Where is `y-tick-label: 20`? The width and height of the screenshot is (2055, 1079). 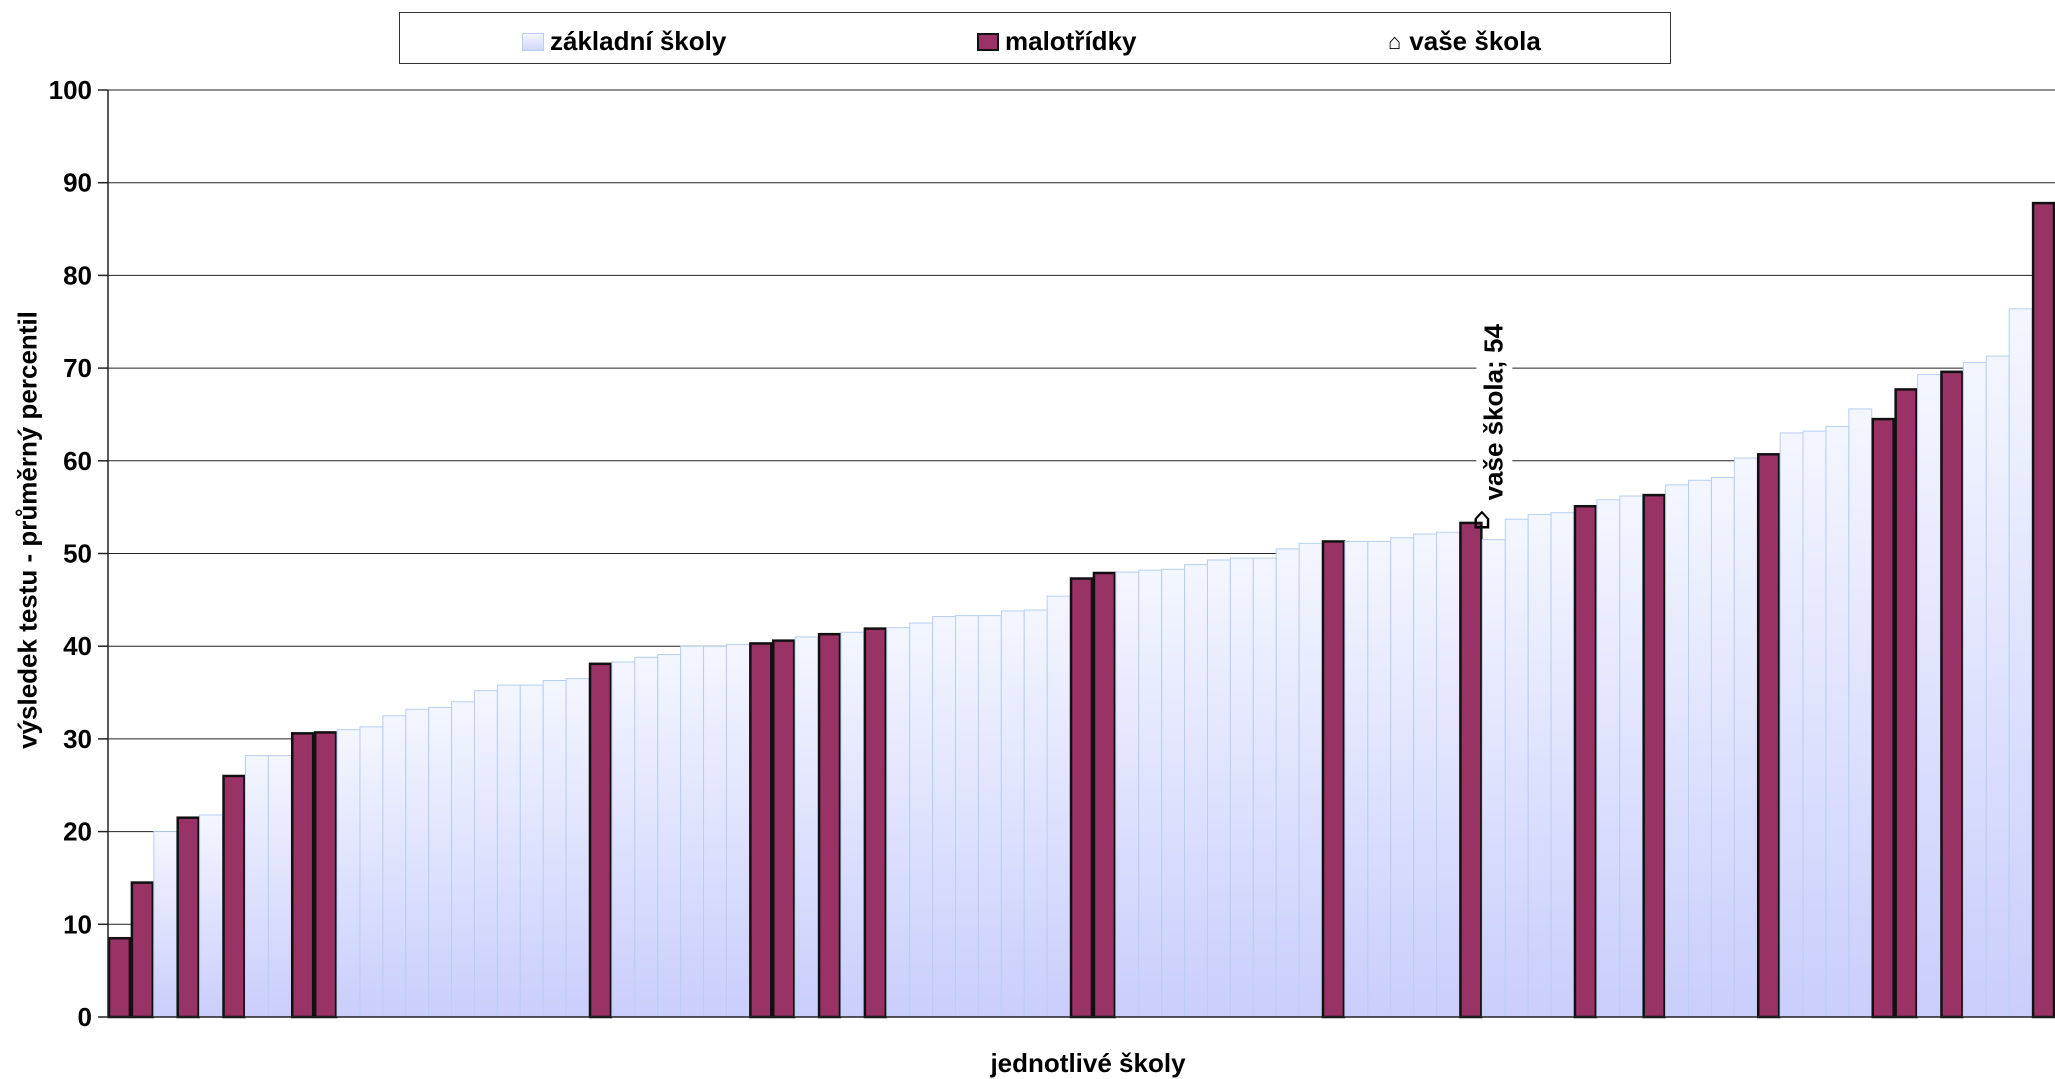 y-tick-label: 20 is located at coordinates (77, 832).